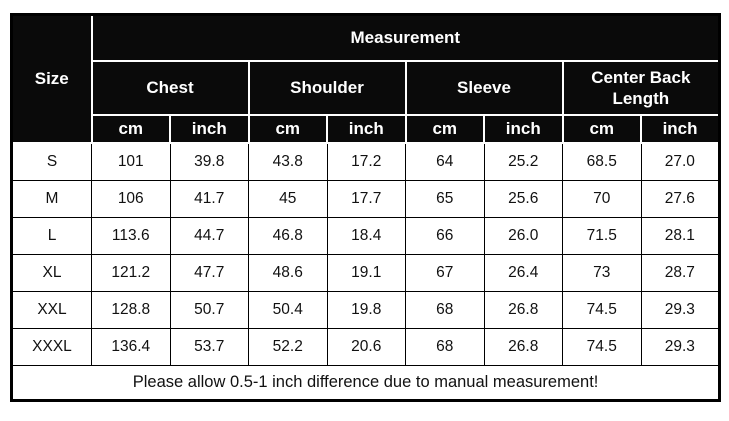 This screenshot has width=729, height=421. I want to click on value-cell: 18.4, so click(366, 236).